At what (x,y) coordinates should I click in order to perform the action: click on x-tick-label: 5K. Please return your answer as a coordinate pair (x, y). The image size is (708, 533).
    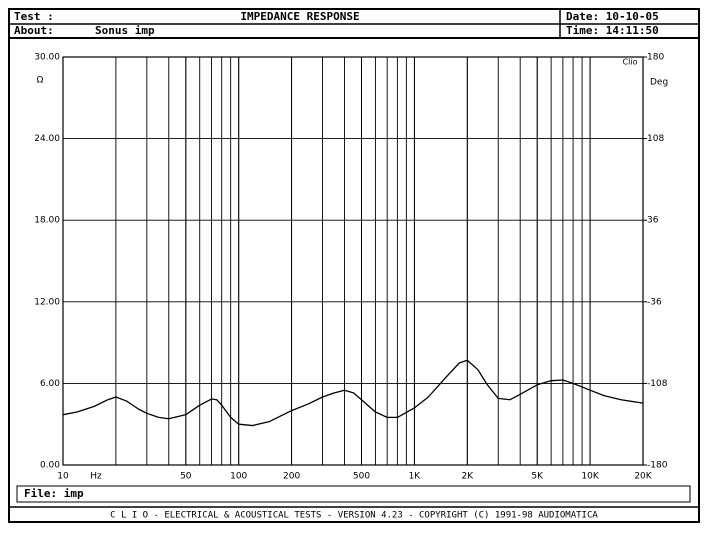
    Looking at the image, I should click on (537, 477).